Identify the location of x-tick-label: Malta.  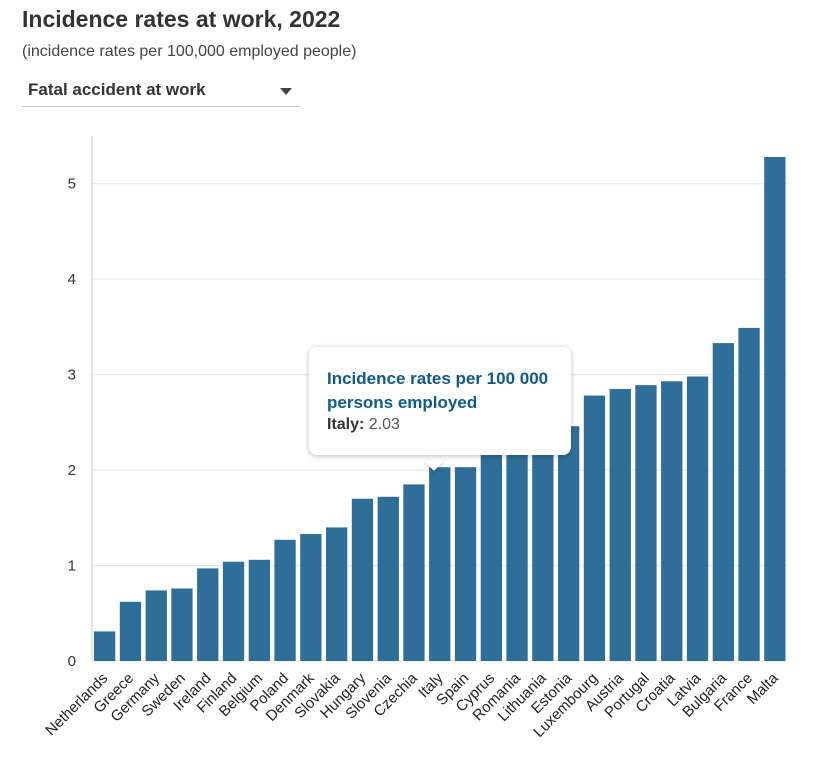
(763, 688).